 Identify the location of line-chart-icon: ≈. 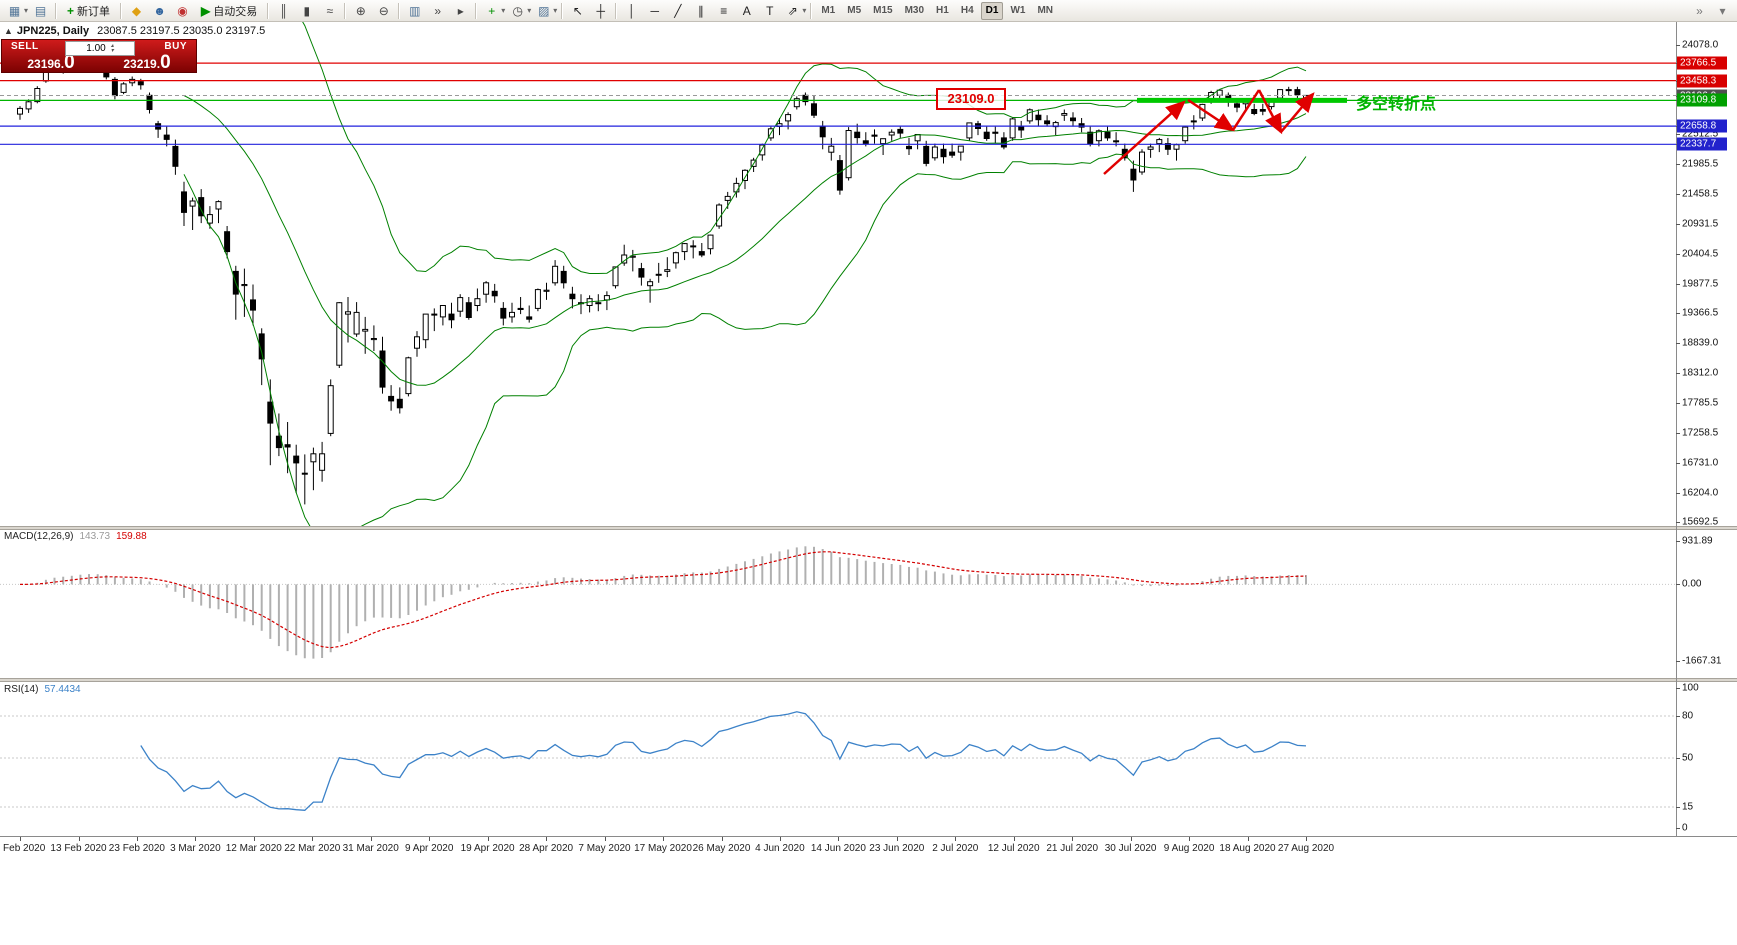
(330, 10).